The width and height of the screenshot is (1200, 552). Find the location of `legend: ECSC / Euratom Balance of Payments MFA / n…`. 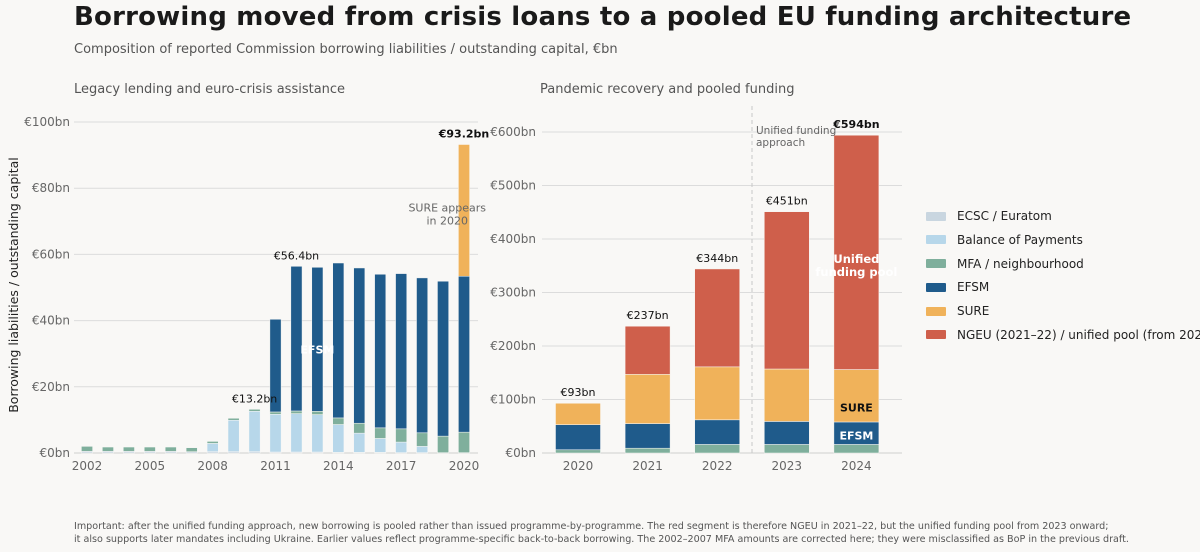

legend: ECSC / Euratom Balance of Payments MFA / n… is located at coordinates (1063, 279).